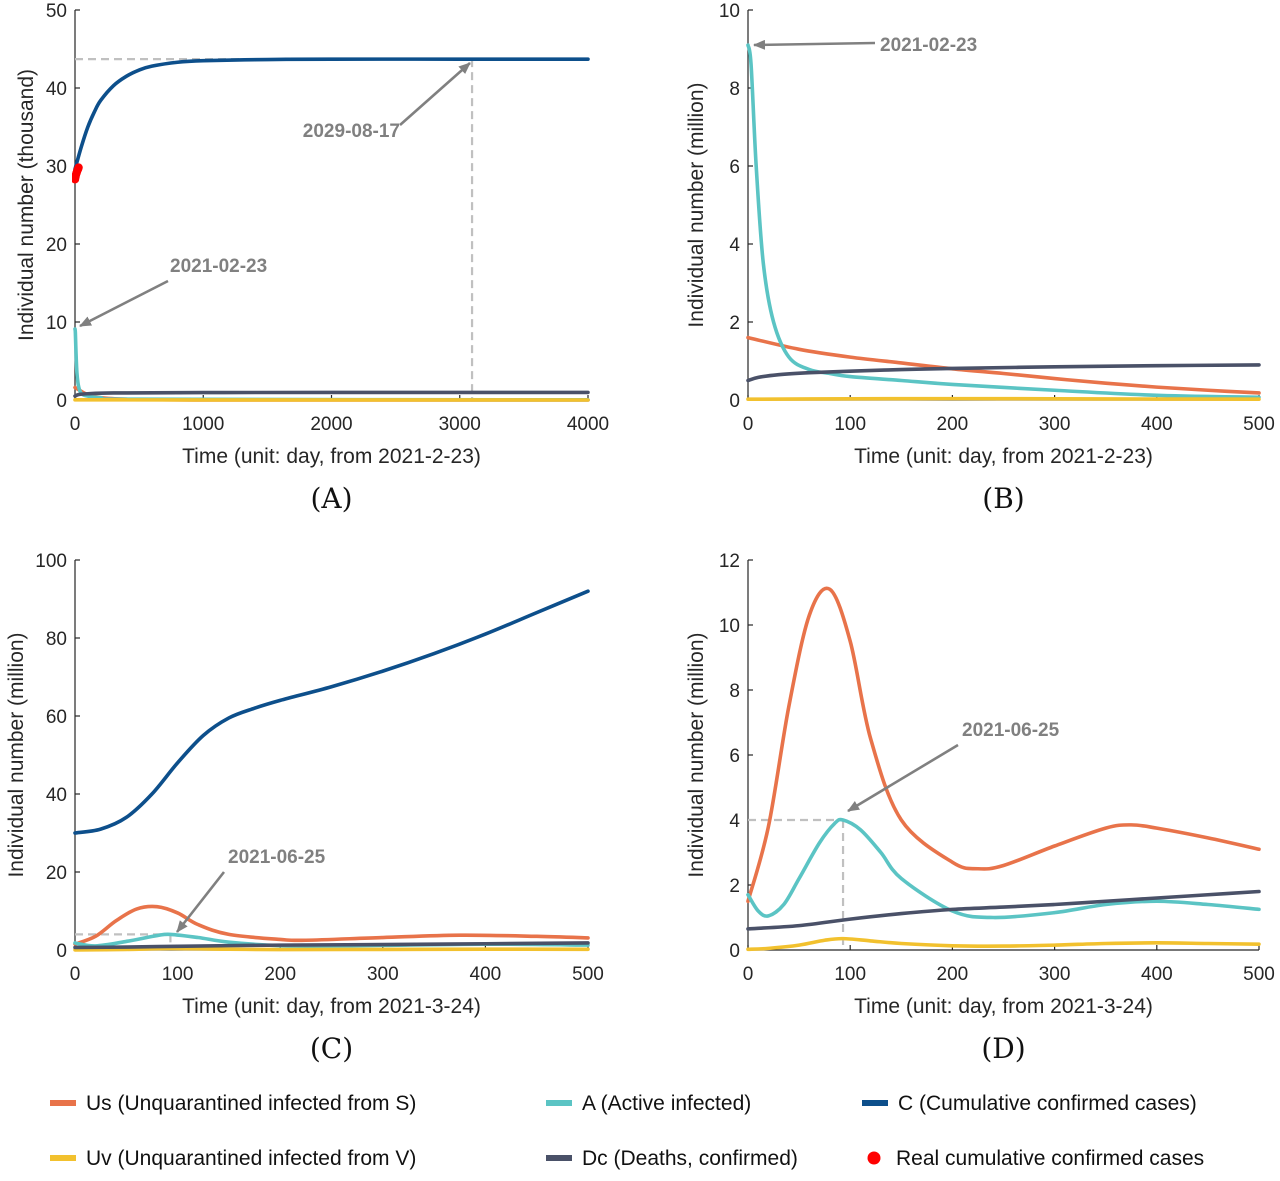 This screenshot has height=1181, width=1280. I want to click on y-tick-label: 30, so click(56, 167).